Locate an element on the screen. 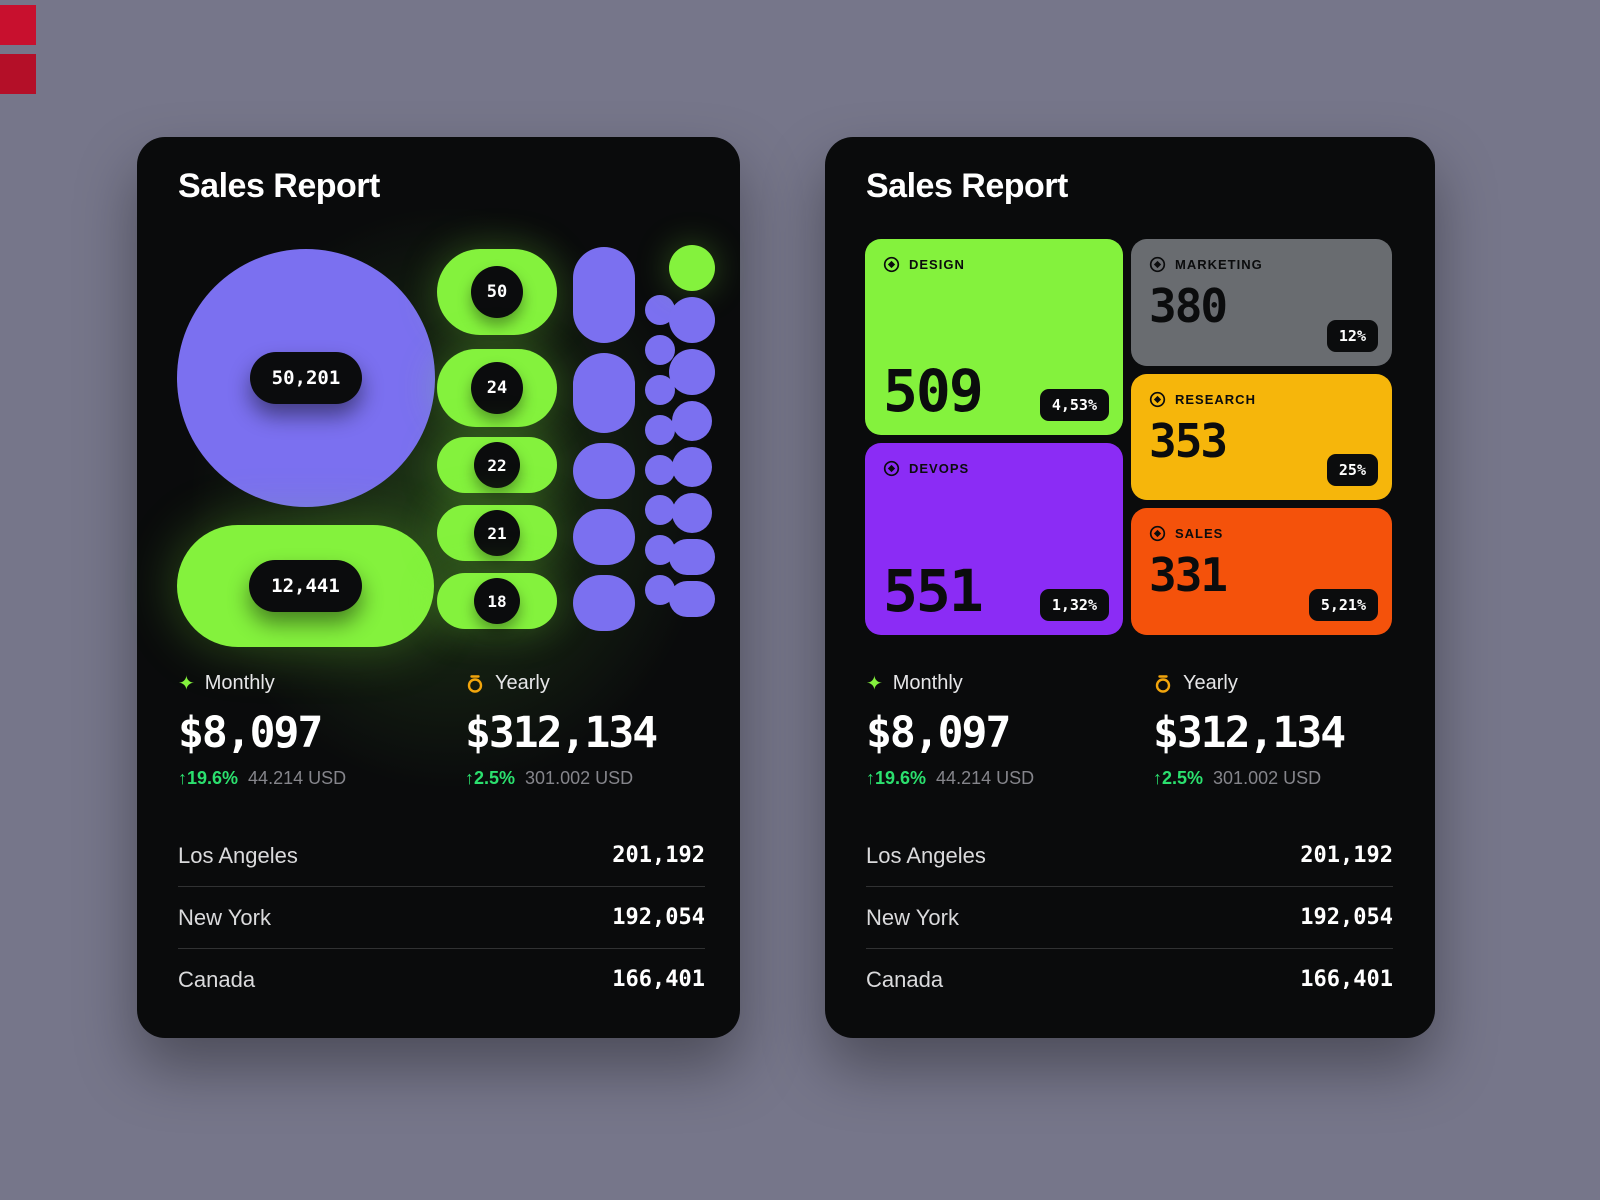 This screenshot has width=1600, height=1200. tile-name: RESEARCH is located at coordinates (1215, 399).